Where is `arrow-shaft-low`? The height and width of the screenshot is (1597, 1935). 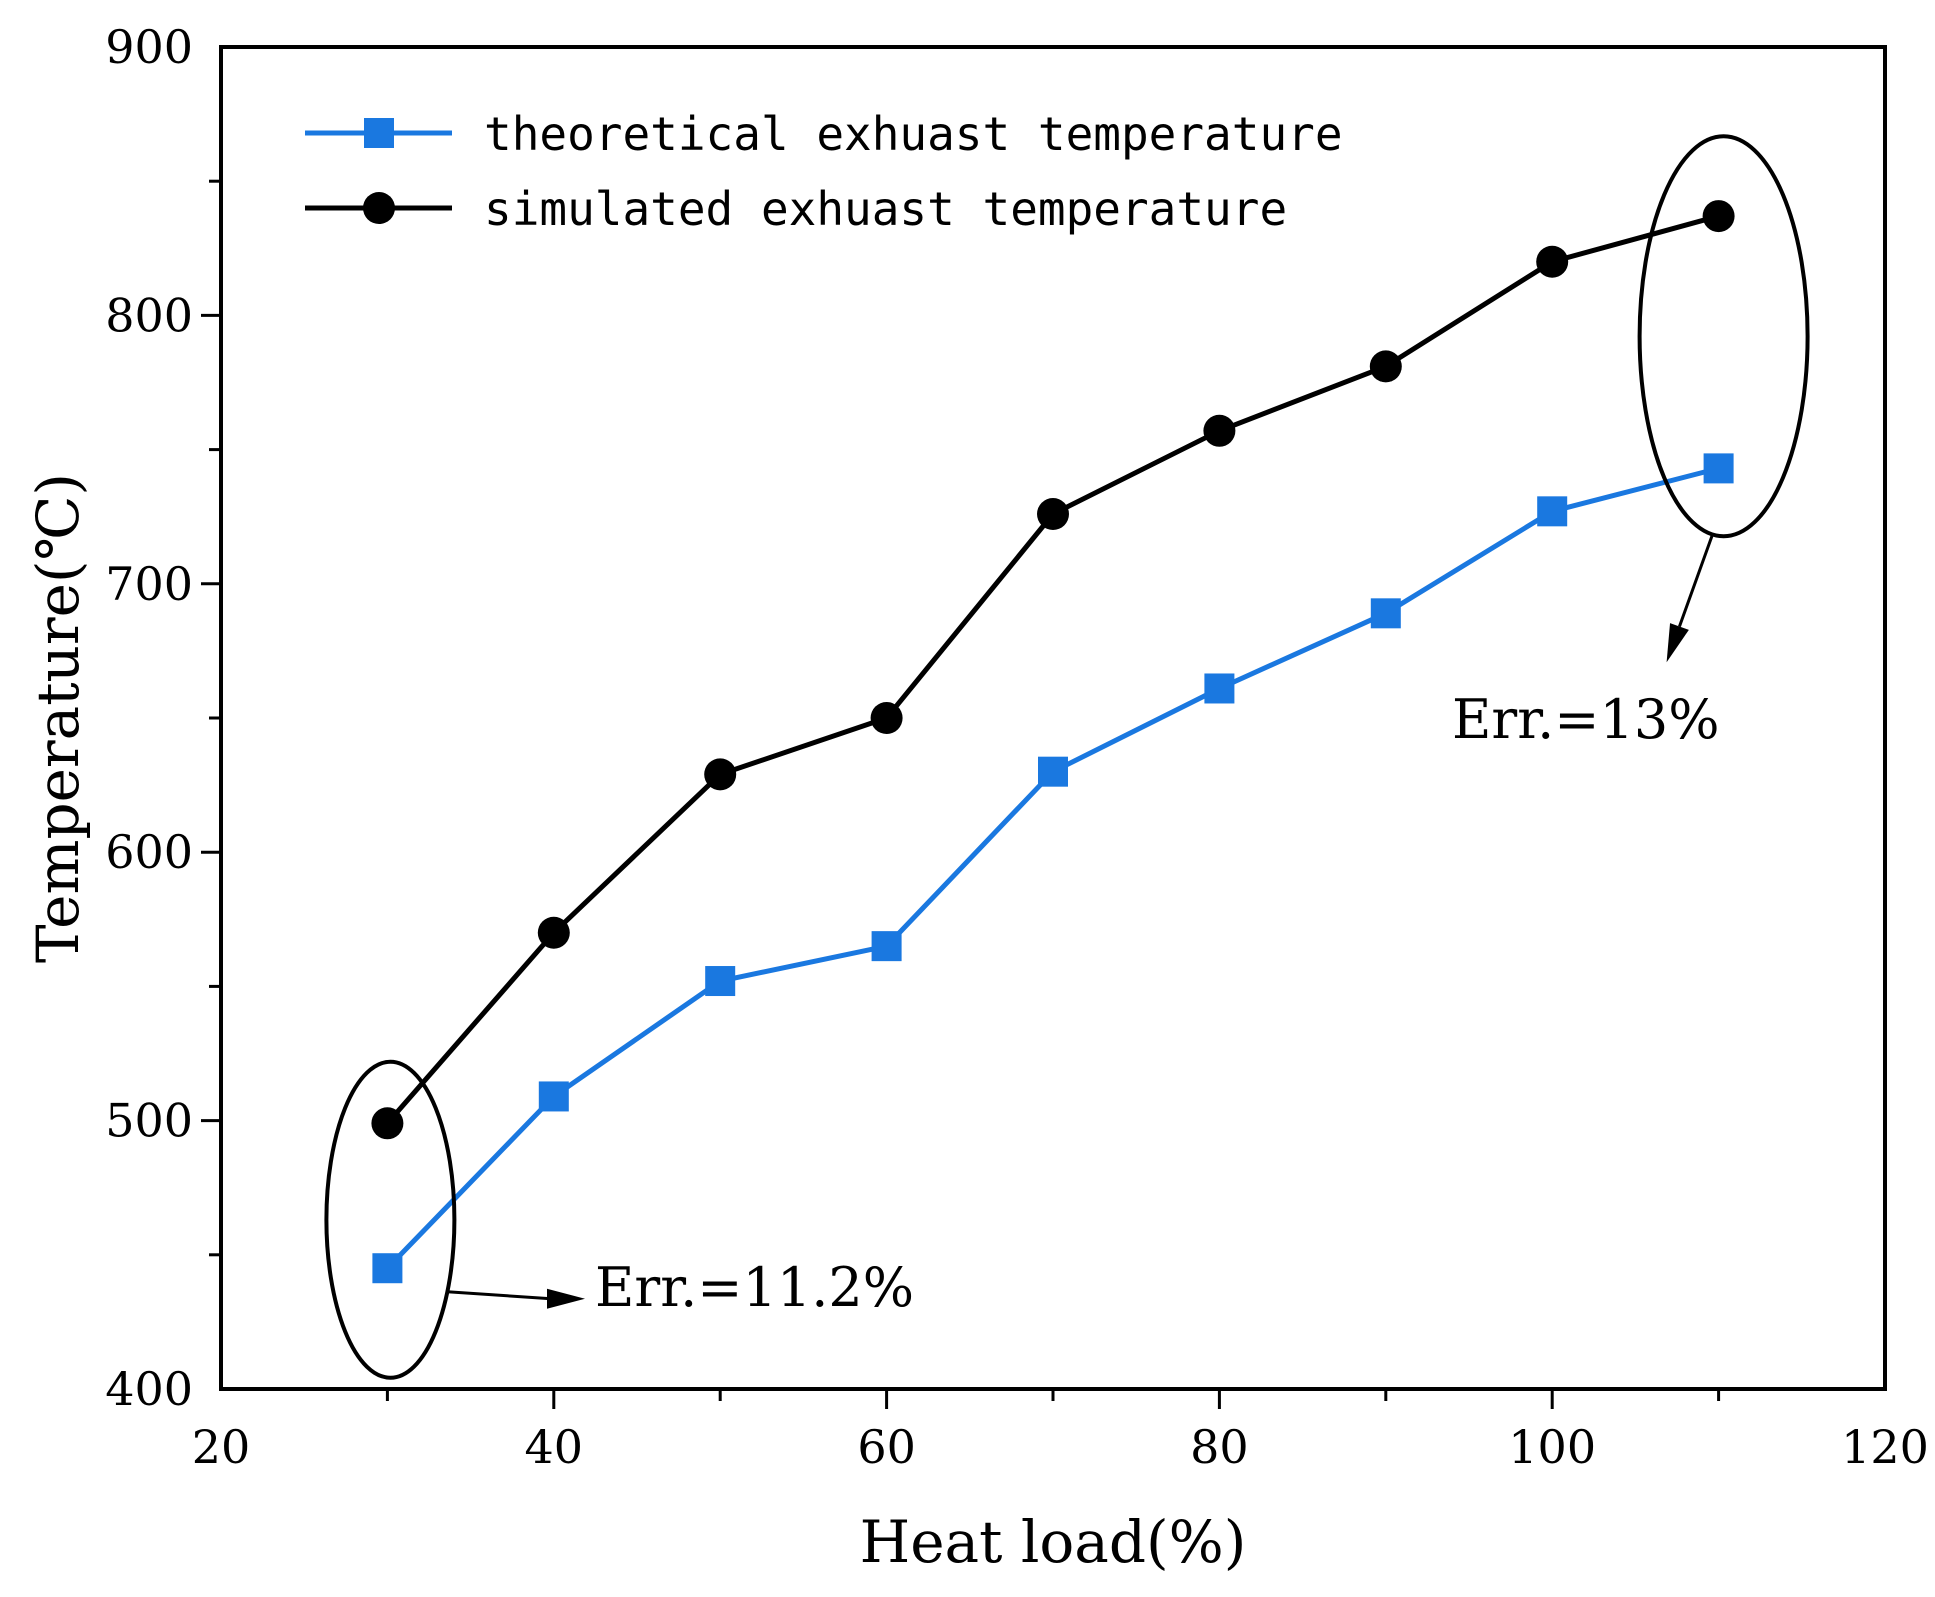
arrow-shaft-low is located at coordinates (499, 1295).